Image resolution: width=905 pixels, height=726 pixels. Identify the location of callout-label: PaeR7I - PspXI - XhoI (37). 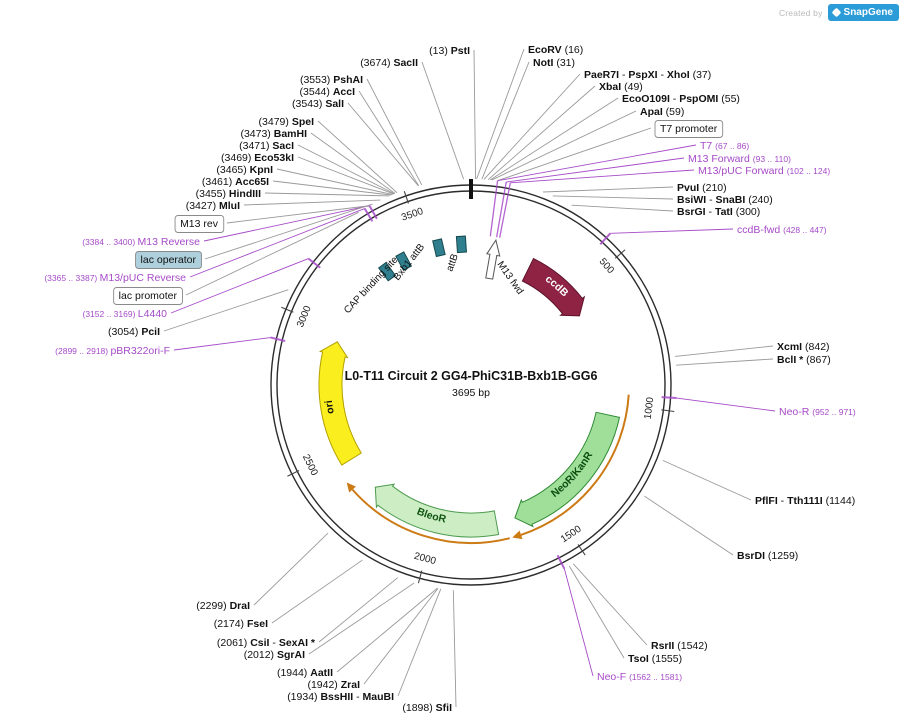
(647, 75).